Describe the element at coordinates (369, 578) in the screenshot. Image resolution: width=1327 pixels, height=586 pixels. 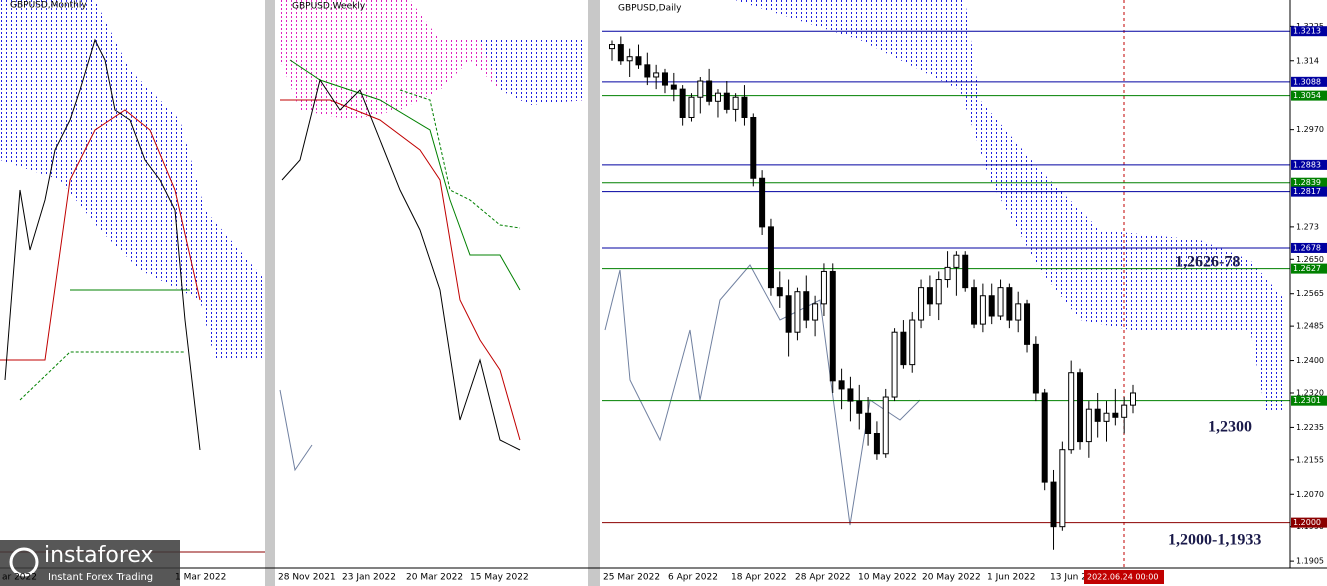
I see `x-tick-label: 23 Jan 2022` at that location.